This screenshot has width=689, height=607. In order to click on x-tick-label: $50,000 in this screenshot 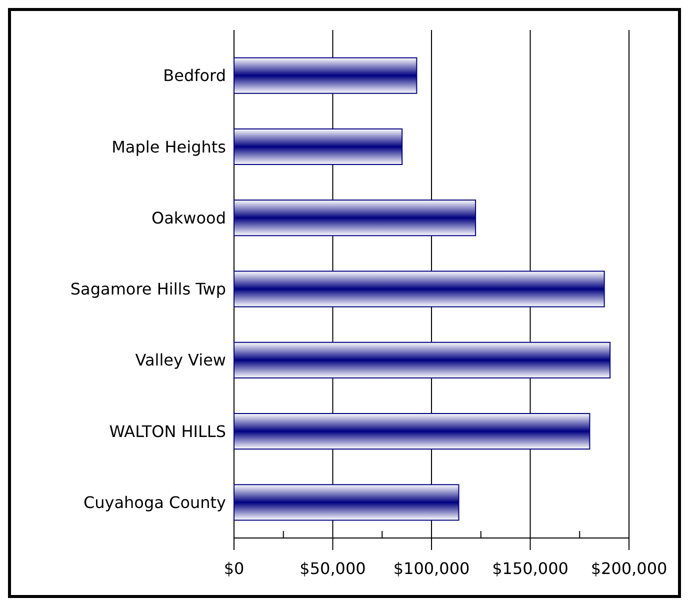, I will do `click(333, 568)`.